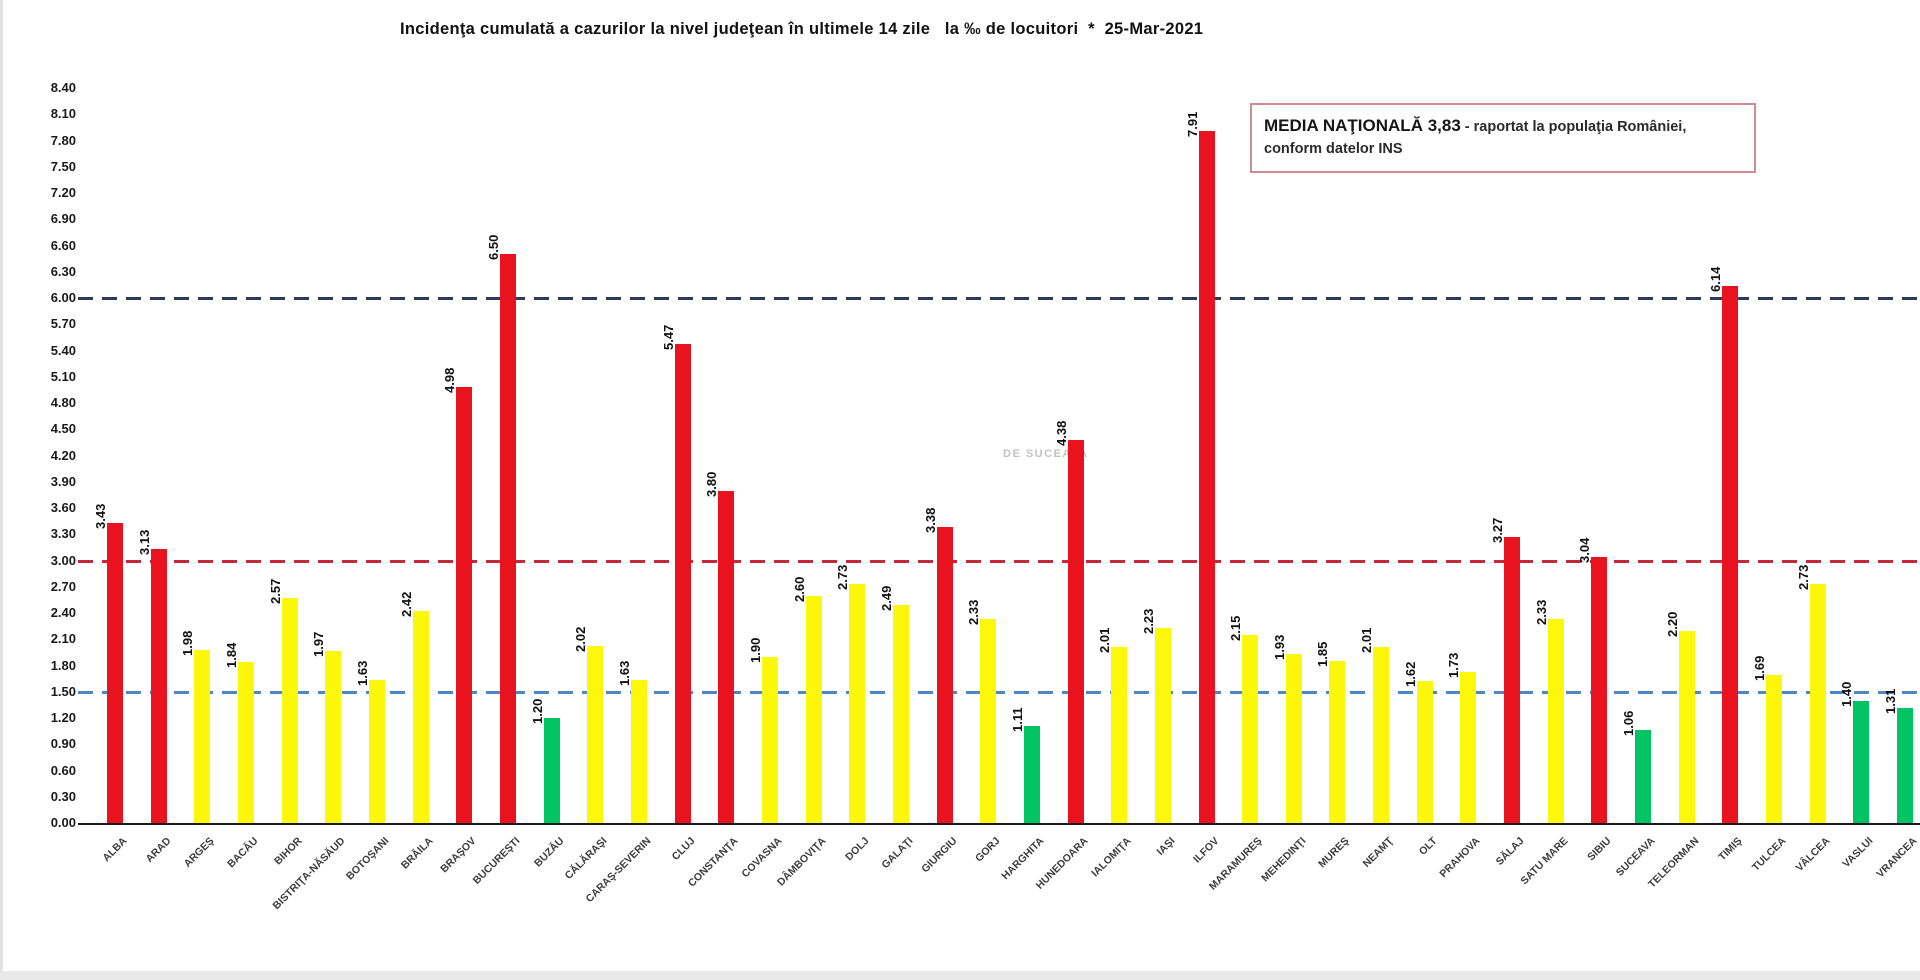 The height and width of the screenshot is (980, 1920). I want to click on y-axis-tick-label: 6.90, so click(63, 219).